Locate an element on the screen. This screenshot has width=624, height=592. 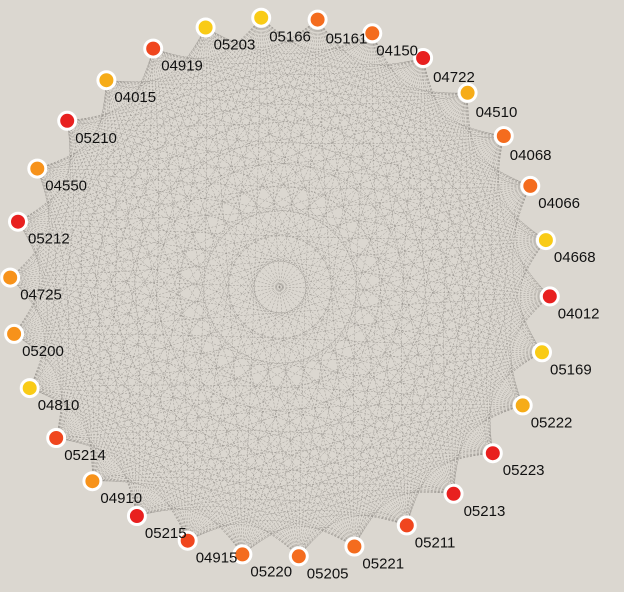
node-label-05205: 05205 is located at coordinates (328, 573).